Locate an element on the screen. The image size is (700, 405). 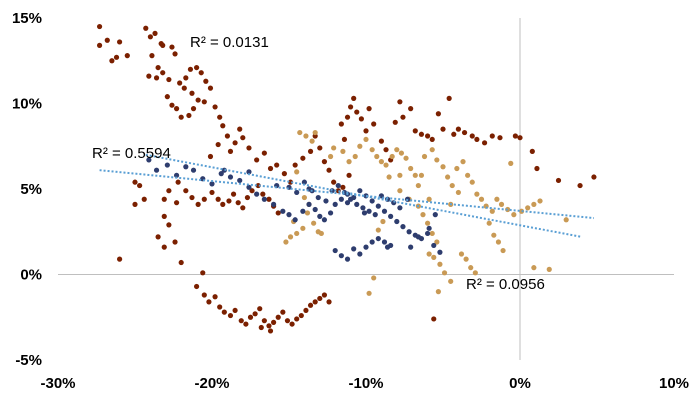
trendline-layer is located at coordinates (347, 195).